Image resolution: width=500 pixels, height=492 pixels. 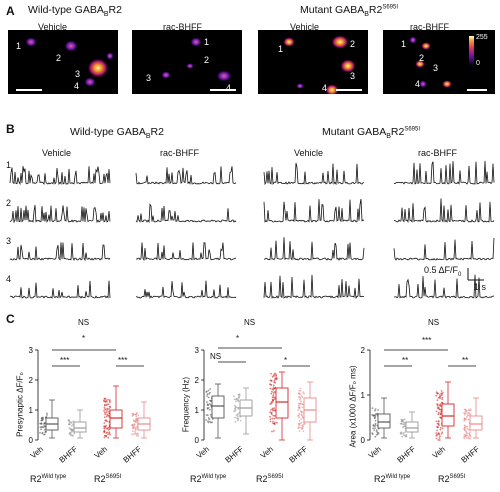 I want to click on panel-a-condition-4: rac-BHFF, so click(x=429, y=27).